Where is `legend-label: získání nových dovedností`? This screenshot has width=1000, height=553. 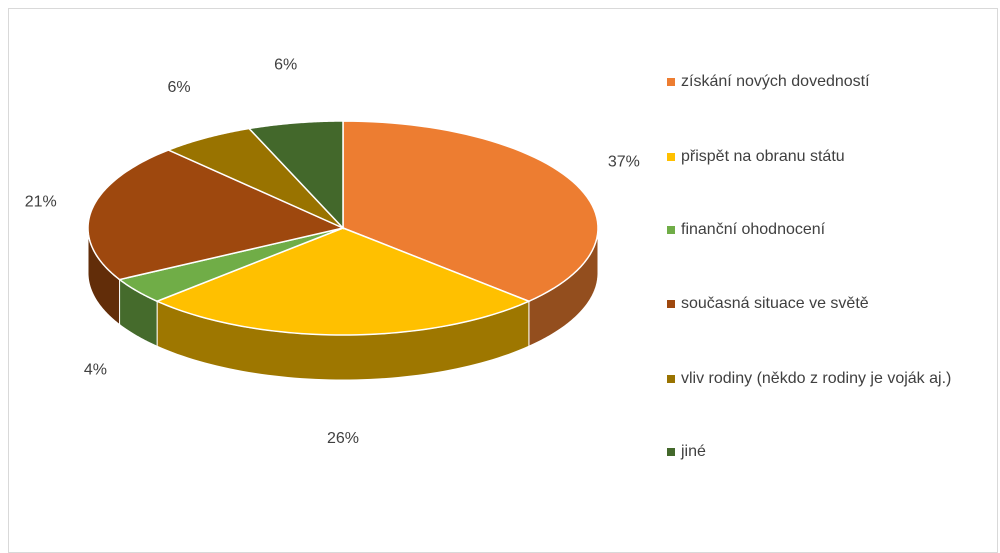 legend-label: získání nových dovedností is located at coordinates (775, 81).